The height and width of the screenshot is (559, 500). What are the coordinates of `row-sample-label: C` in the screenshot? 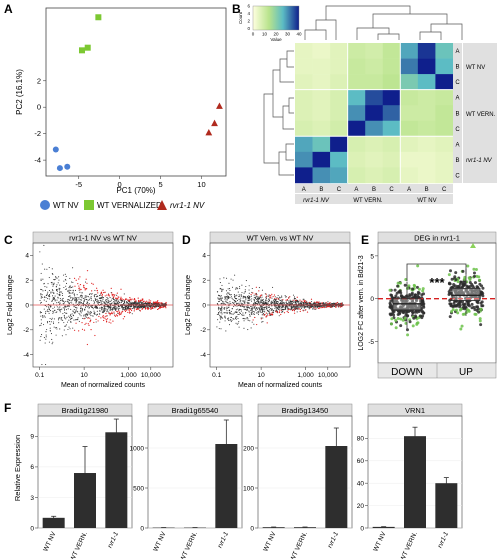 It's located at (457, 176).